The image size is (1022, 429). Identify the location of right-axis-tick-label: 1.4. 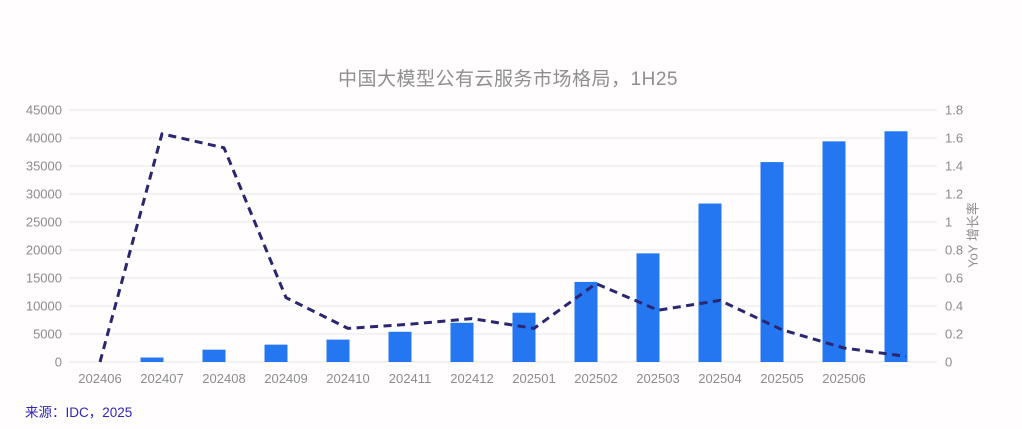
(954, 166).